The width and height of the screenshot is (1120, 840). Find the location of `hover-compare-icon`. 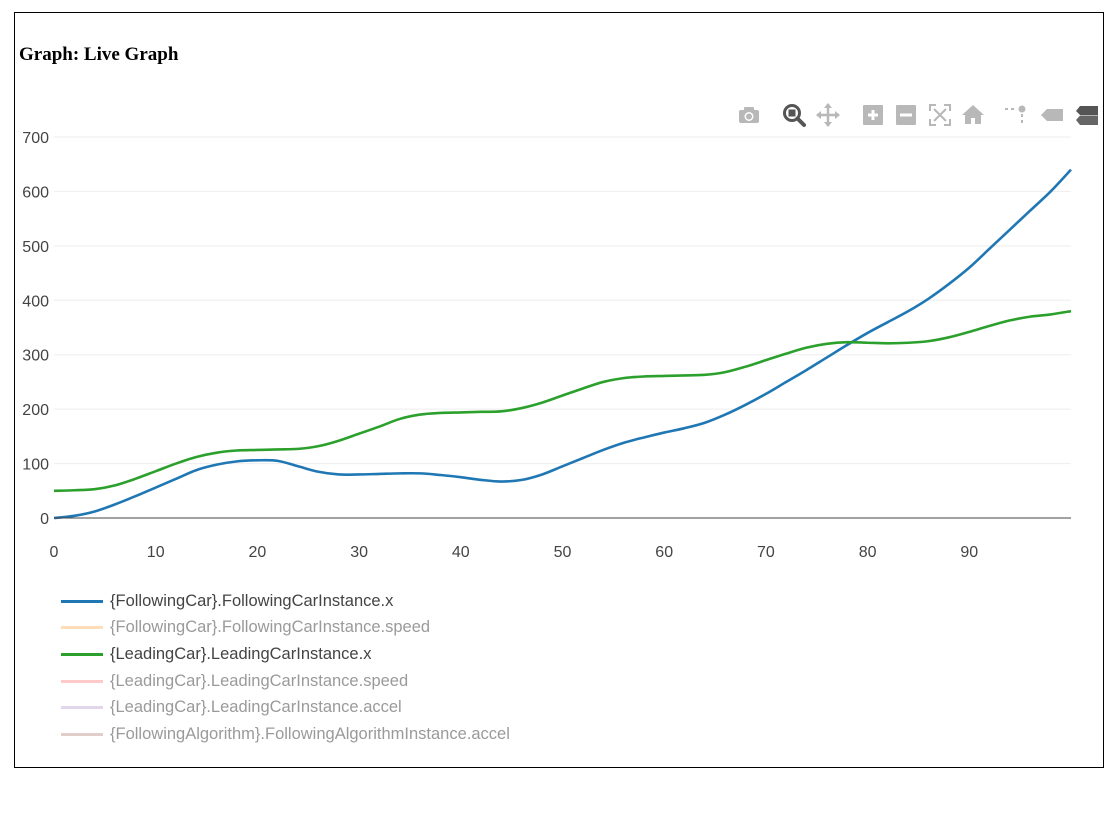

hover-compare-icon is located at coordinates (1087, 115).